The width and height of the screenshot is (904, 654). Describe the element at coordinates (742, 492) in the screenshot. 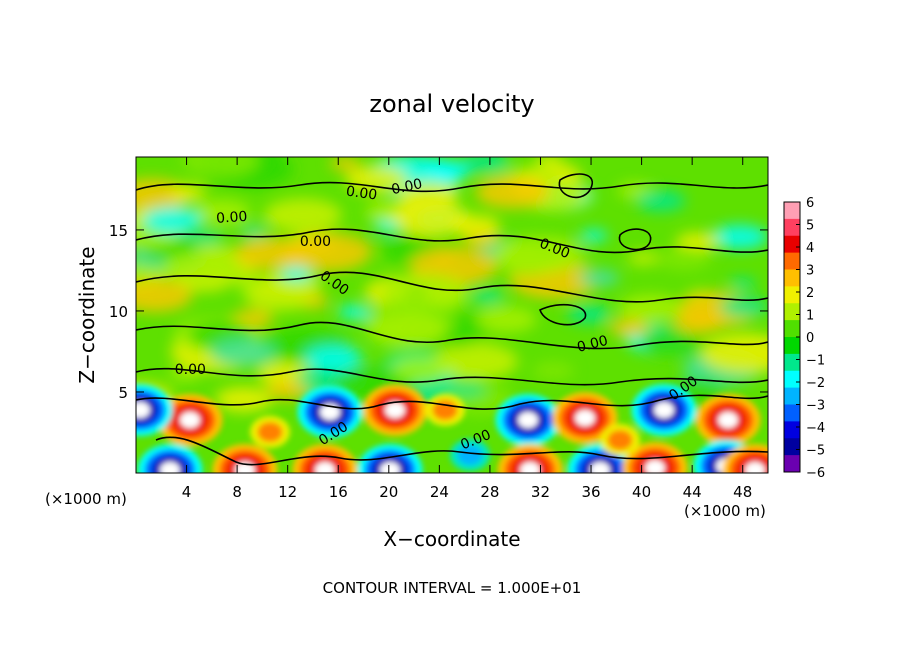

I see `x-tick-label: 48` at that location.